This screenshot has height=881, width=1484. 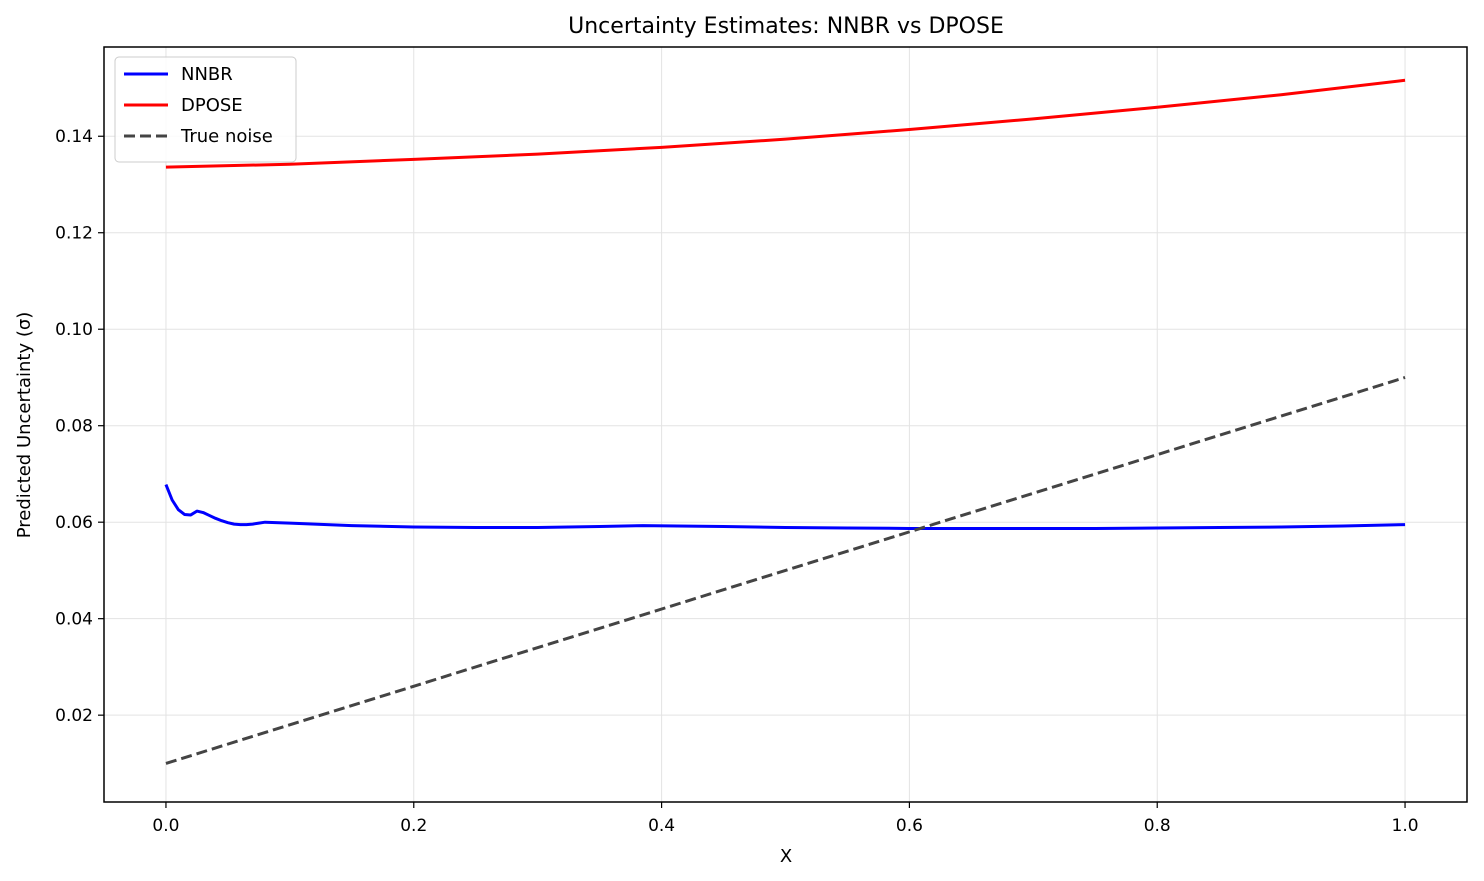 I want to click on y-tick-label: 0.10, so click(x=74, y=330).